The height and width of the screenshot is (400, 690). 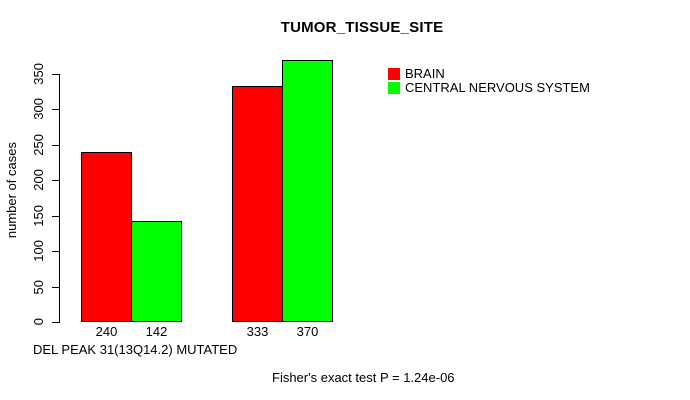 I want to click on y-axis-line, so click(x=59, y=198).